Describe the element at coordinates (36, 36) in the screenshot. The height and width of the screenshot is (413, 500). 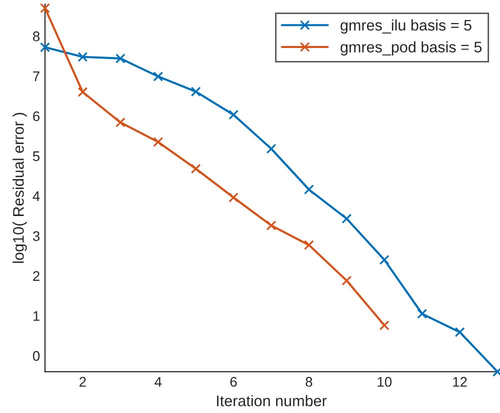
I see `y-tick-label: 8` at that location.